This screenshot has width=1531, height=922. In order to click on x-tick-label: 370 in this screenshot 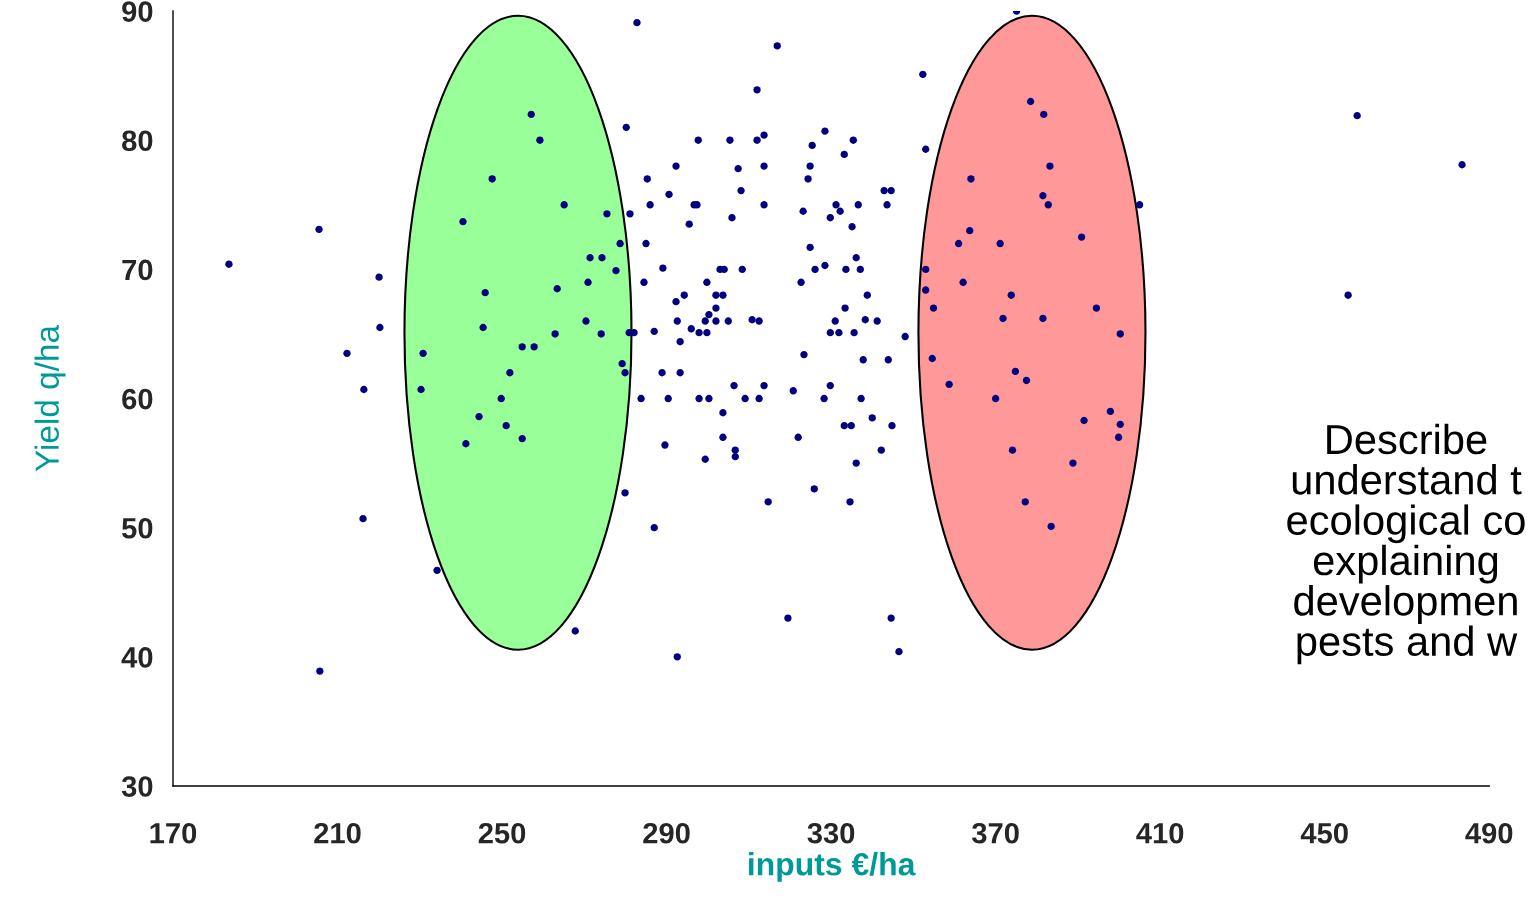, I will do `click(995, 833)`.